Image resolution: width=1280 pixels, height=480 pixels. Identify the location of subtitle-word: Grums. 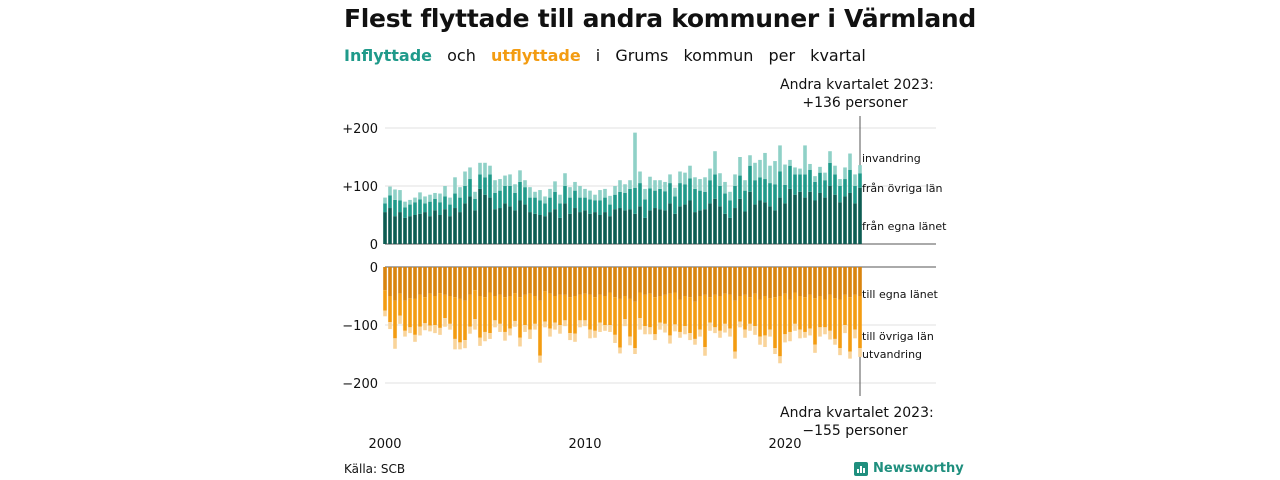
(642, 55).